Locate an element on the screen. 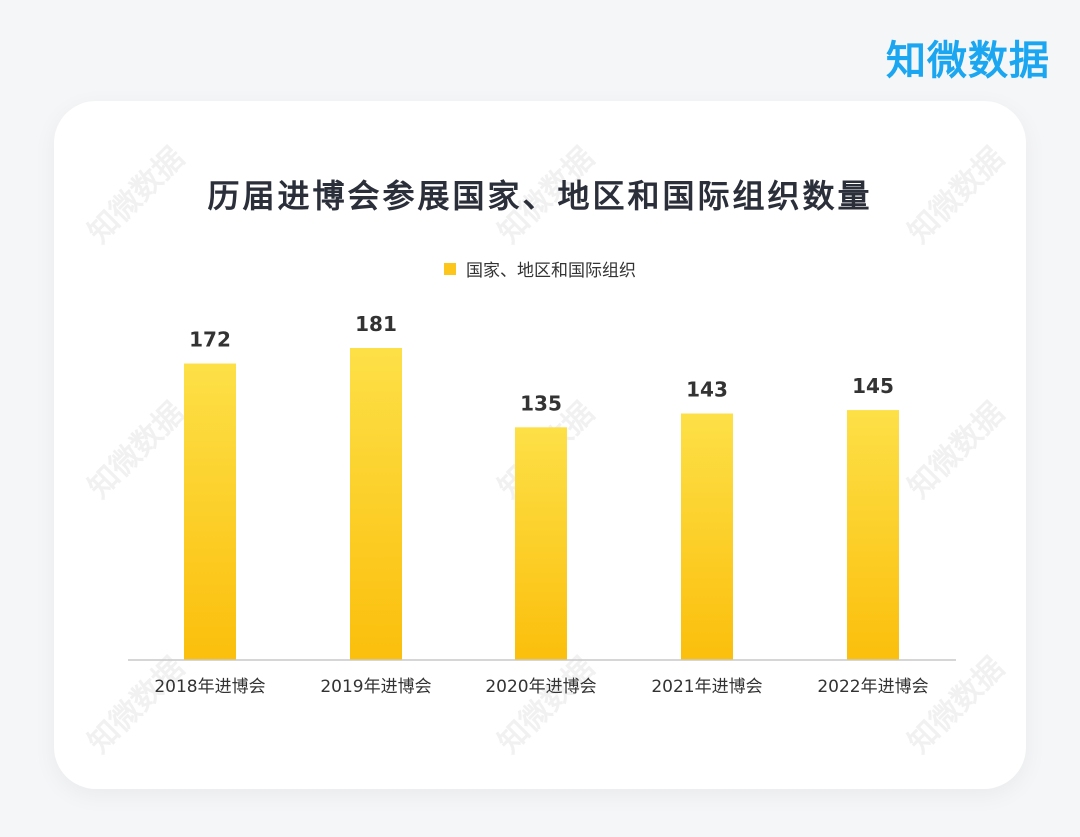 This screenshot has width=1080, height=837. x-tick-label-3: 2020年进博会 is located at coordinates (540, 687).